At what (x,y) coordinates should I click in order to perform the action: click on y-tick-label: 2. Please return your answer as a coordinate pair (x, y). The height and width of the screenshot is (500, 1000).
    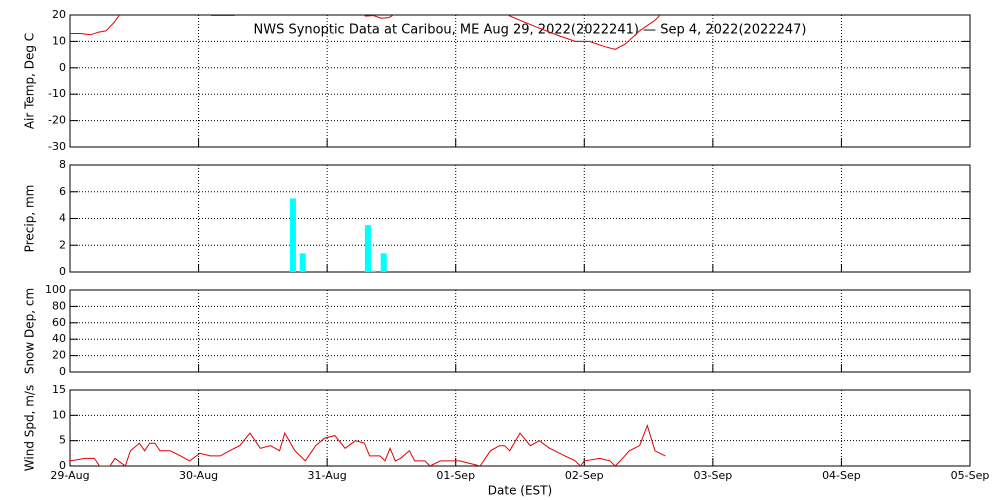
    Looking at the image, I should click on (62, 244).